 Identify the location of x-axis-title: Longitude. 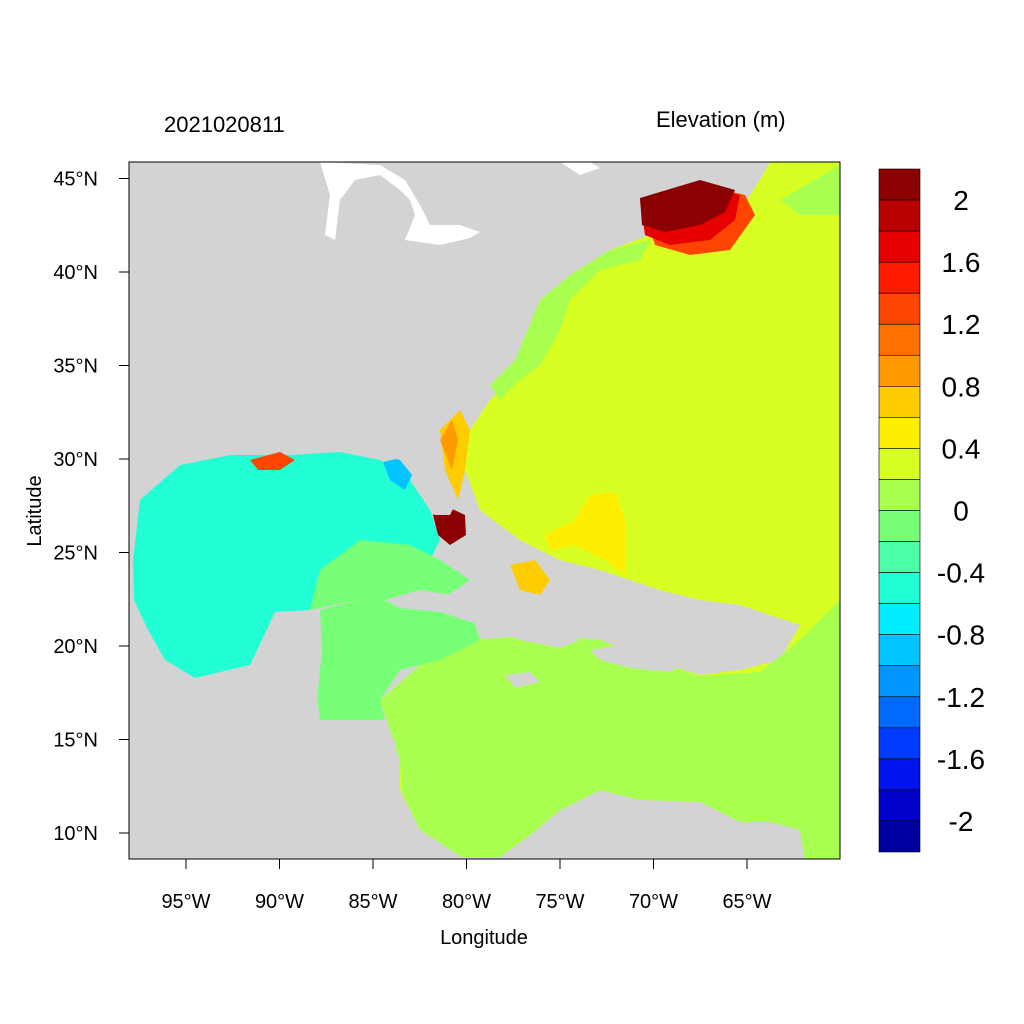
(484, 938).